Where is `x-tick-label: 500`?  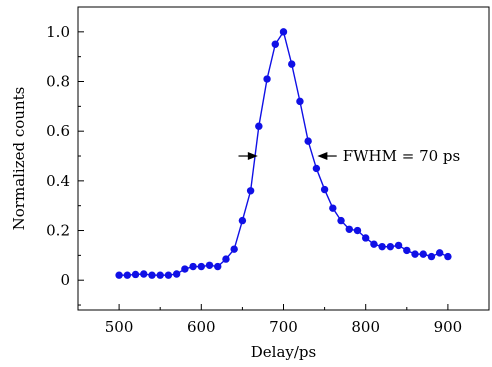
x-tick-label: 500 is located at coordinates (119, 327).